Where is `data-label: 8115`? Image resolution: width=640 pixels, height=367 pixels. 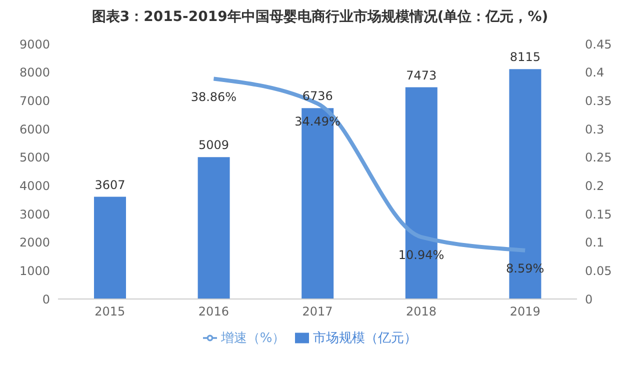
data-label: 8115 is located at coordinates (525, 57).